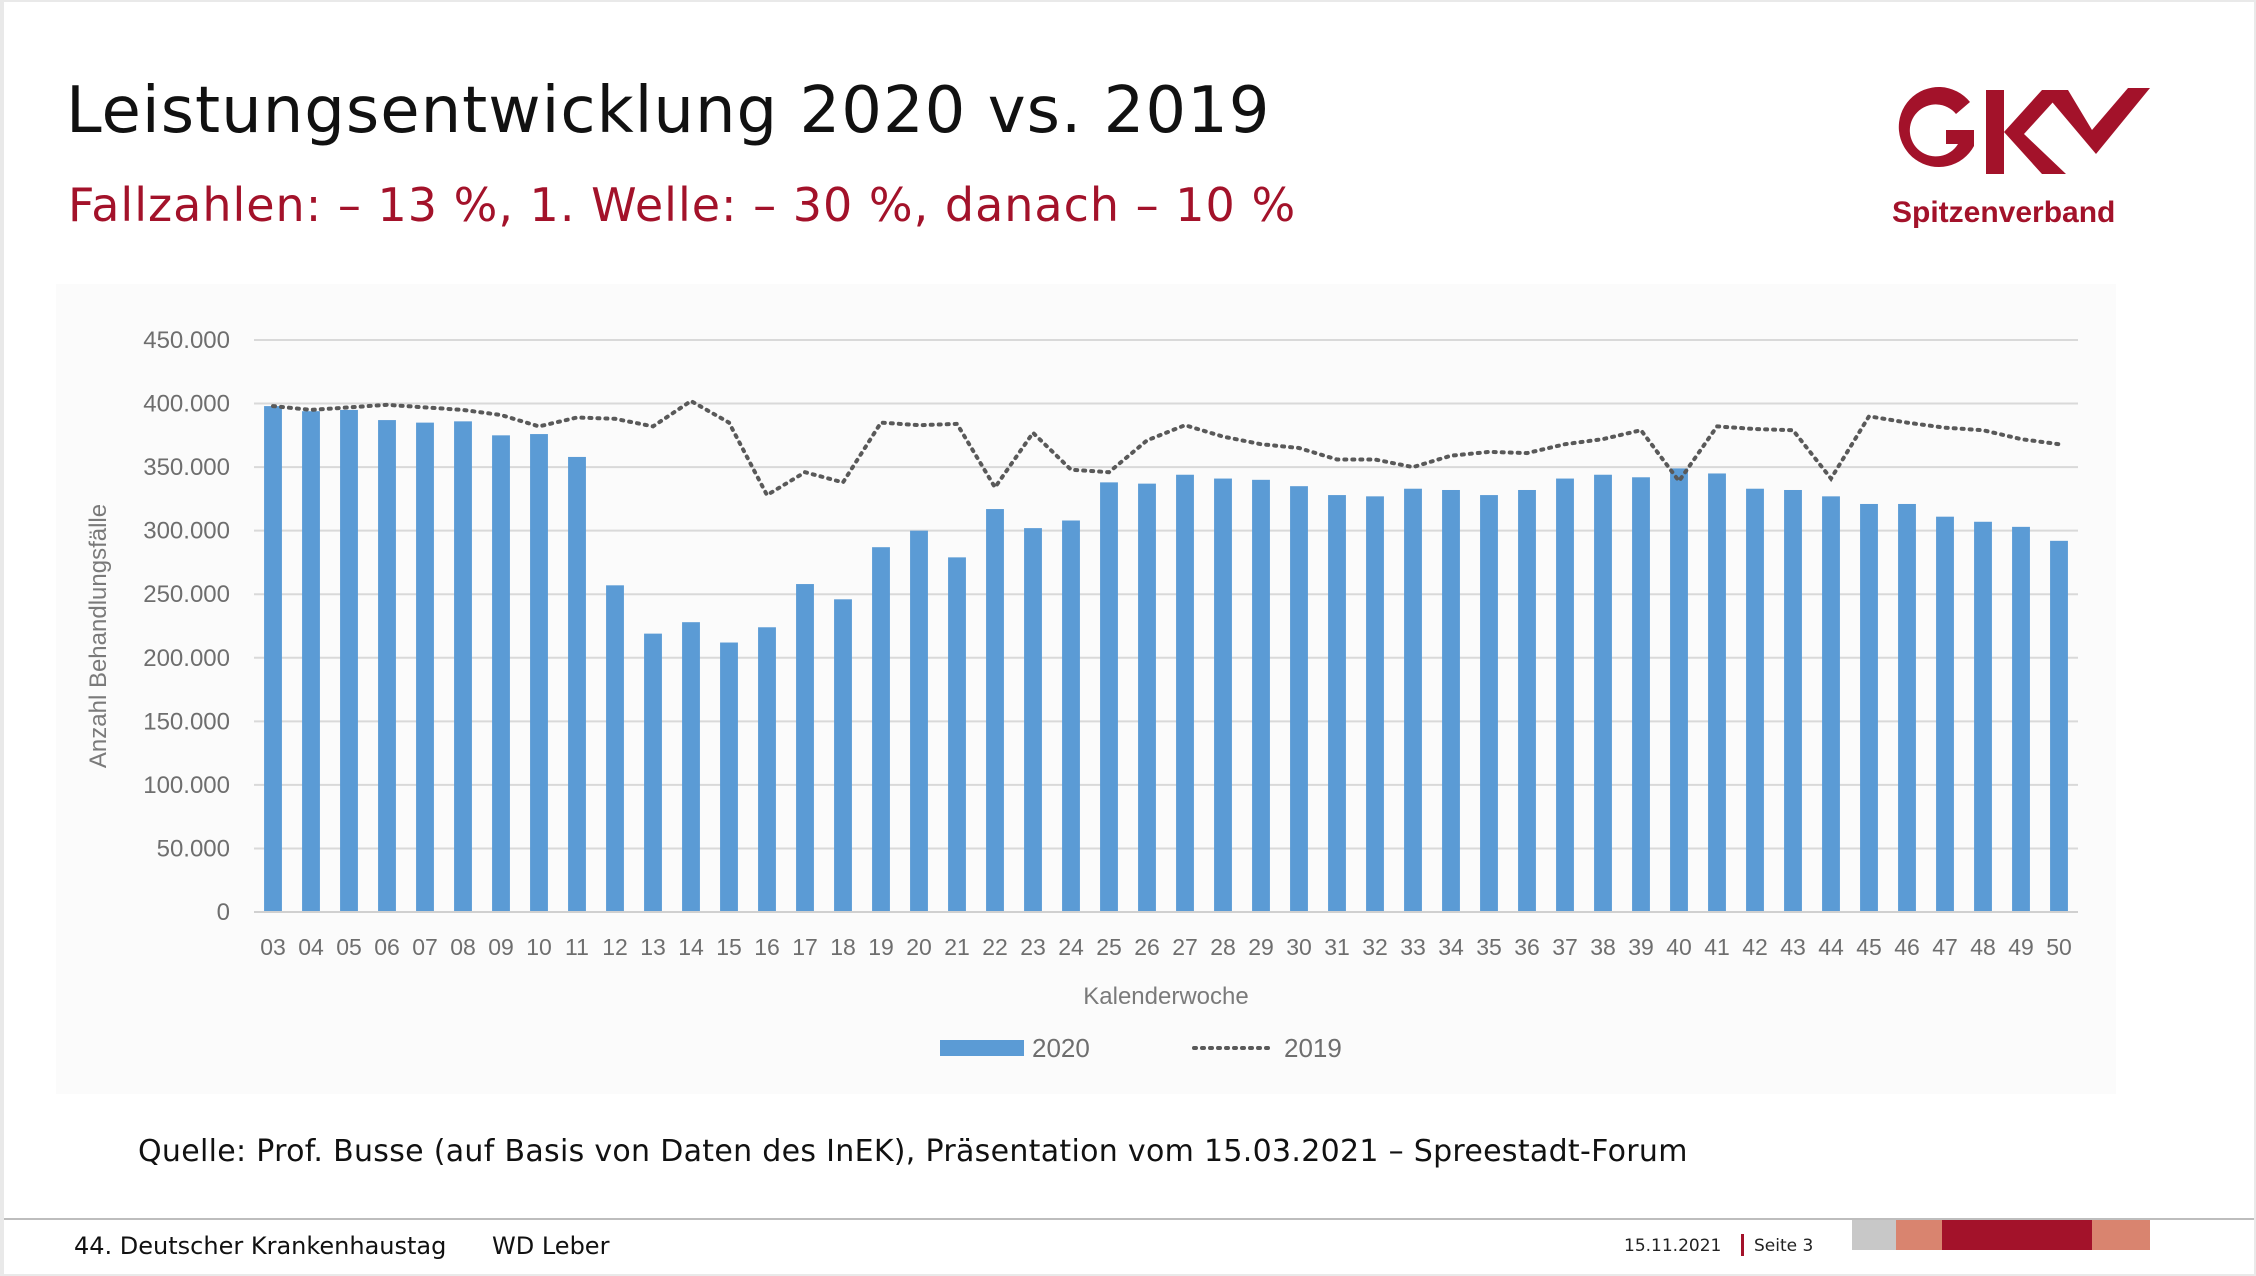 Image resolution: width=2256 pixels, height=1276 pixels. Describe the element at coordinates (1717, 947) in the screenshot. I see `x-tick-label: 41` at that location.